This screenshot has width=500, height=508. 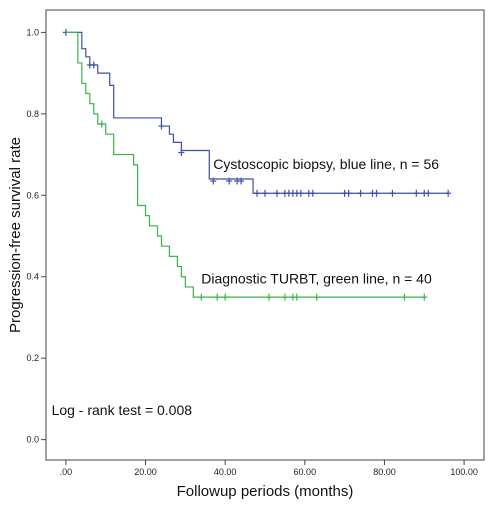 I want to click on x-tick-label: 20.00, so click(x=145, y=472).